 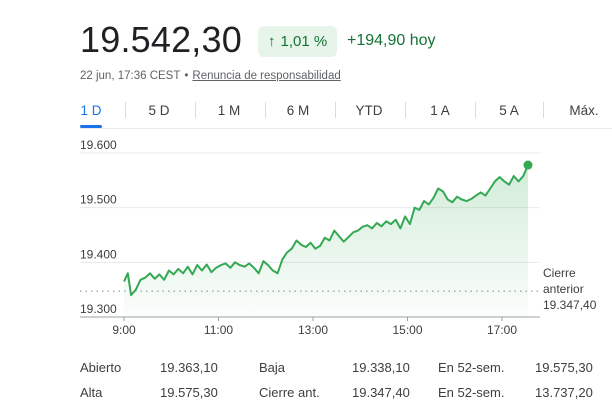 What do you see at coordinates (98, 254) in the screenshot?
I see `y-tick-label: 19.400` at bounding box center [98, 254].